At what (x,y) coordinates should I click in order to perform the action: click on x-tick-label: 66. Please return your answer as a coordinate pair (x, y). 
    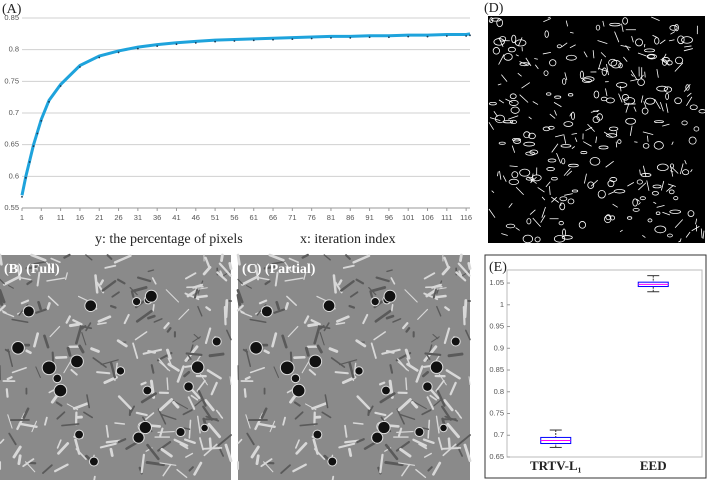
    Looking at the image, I should click on (273, 217).